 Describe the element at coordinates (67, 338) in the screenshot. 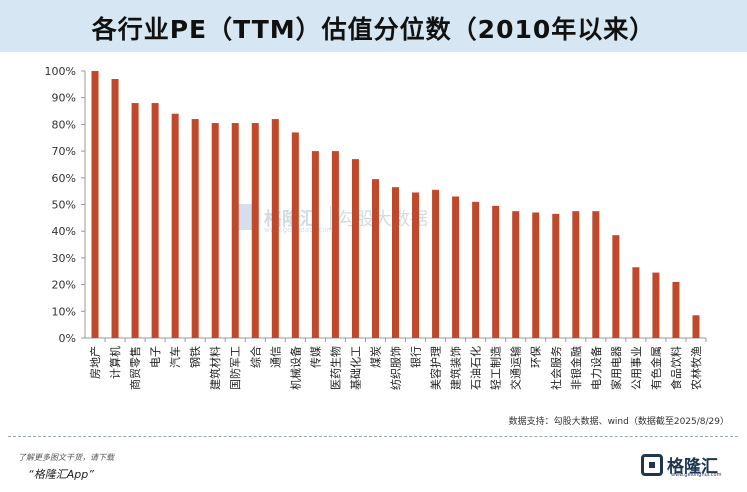

I see `y-tick-label: 0%` at that location.